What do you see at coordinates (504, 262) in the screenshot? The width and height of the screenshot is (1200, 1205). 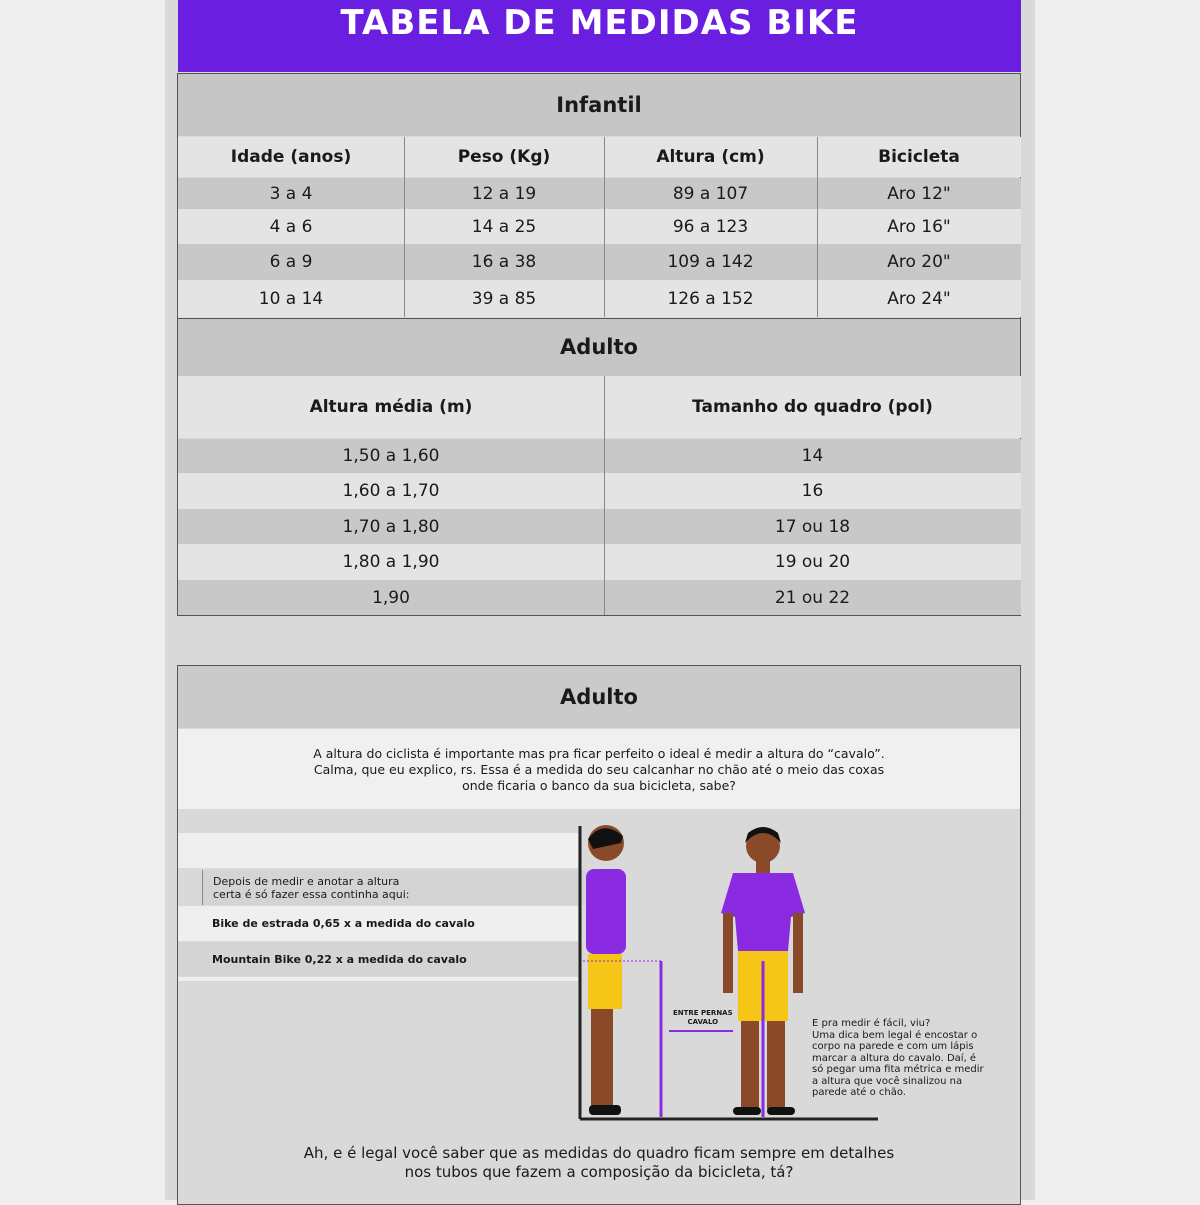 I see `table-cell: 16 a 38` at bounding box center [504, 262].